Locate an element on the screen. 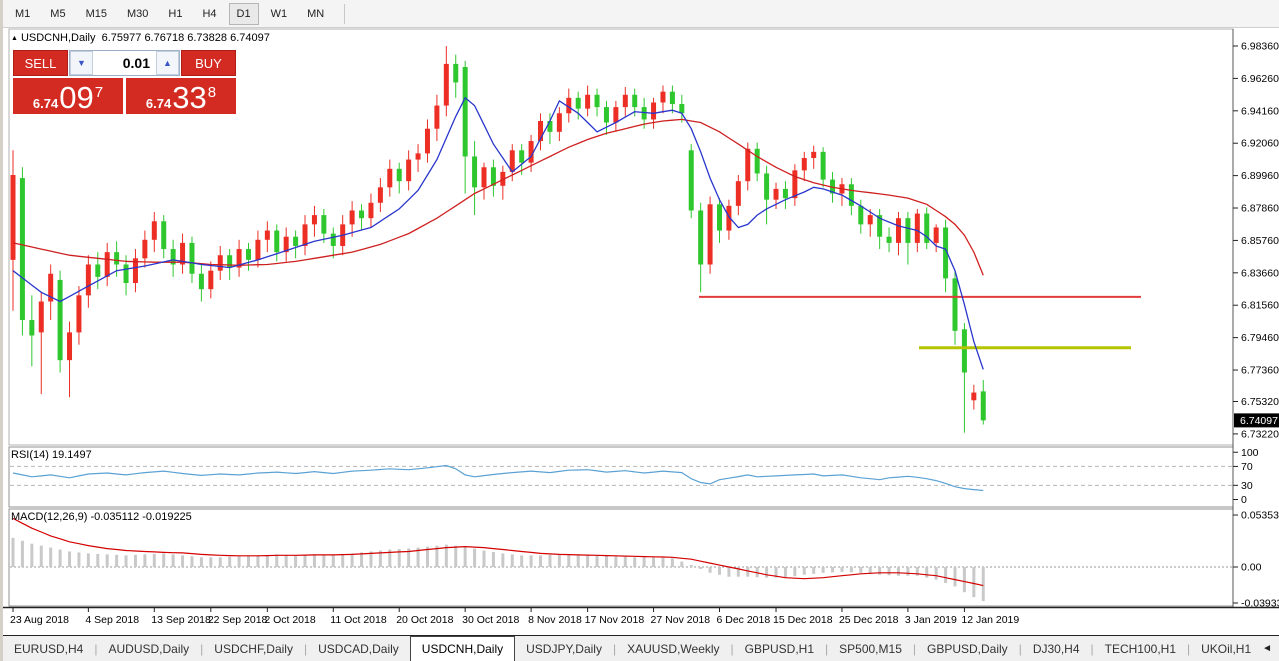  svg-text: 6.74097 is located at coordinates (1259, 421).